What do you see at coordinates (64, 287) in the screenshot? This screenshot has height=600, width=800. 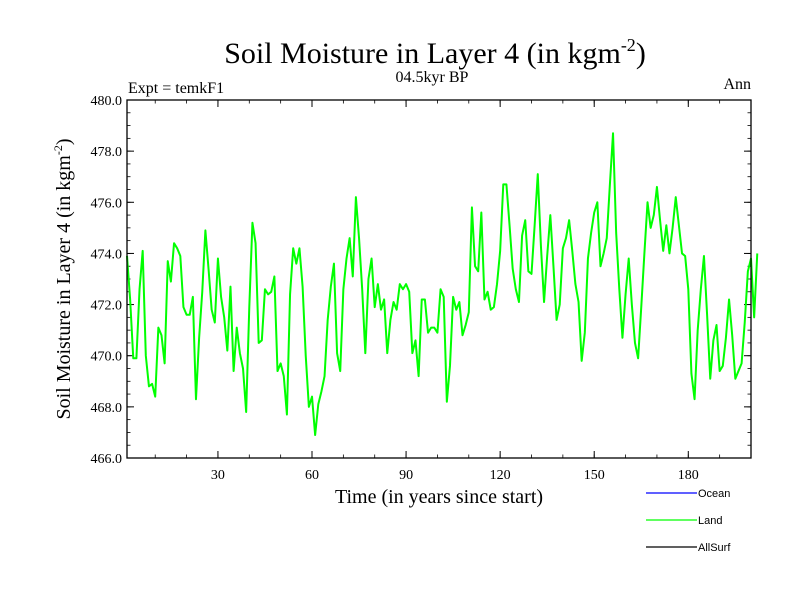 I see `y-axis-label-text: Soil Moisture in Layer 4 (in kgm` at bounding box center [64, 287].